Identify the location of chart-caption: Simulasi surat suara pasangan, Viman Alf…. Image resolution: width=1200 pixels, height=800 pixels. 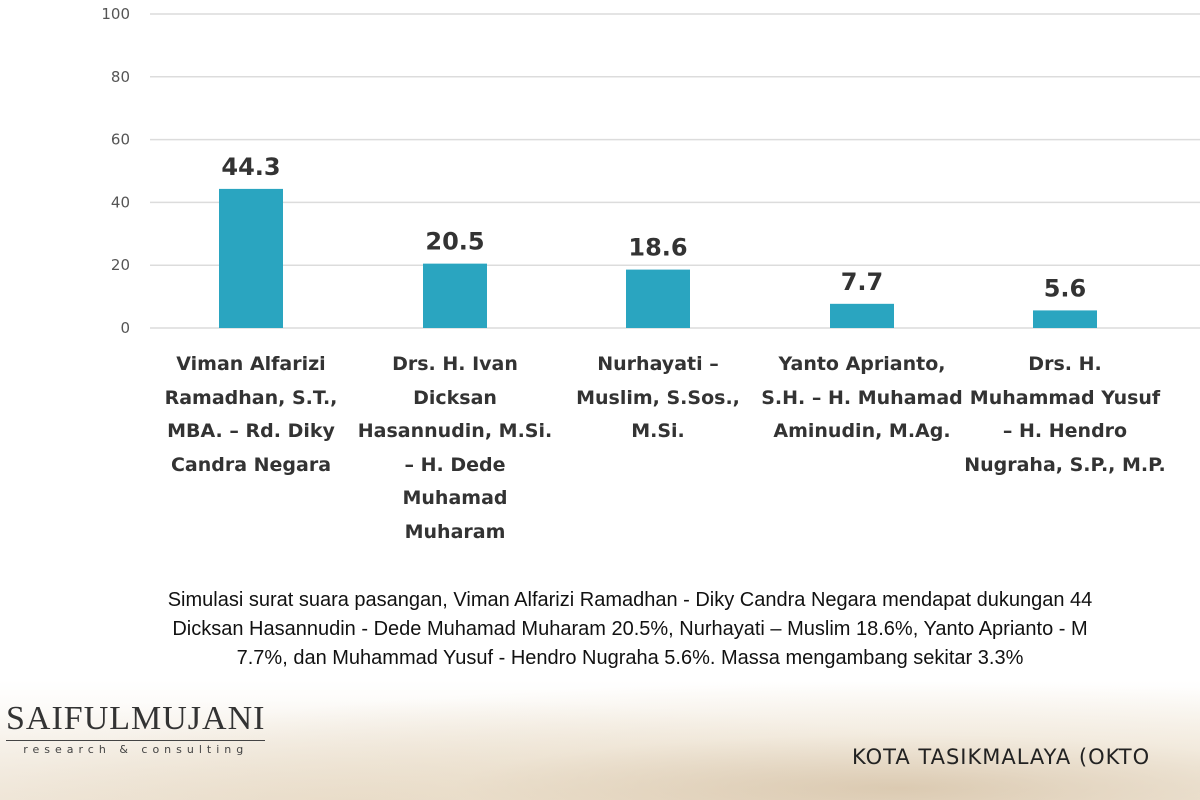
(630, 629).